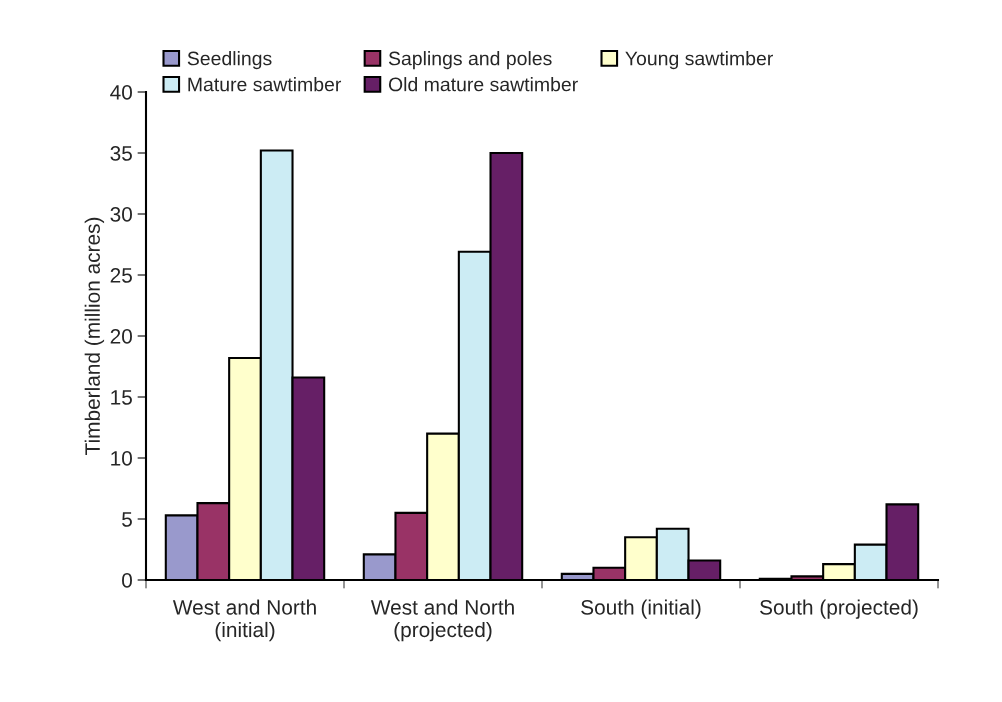  I want to click on x-tick-label: West and North (projected), so click(442, 620).